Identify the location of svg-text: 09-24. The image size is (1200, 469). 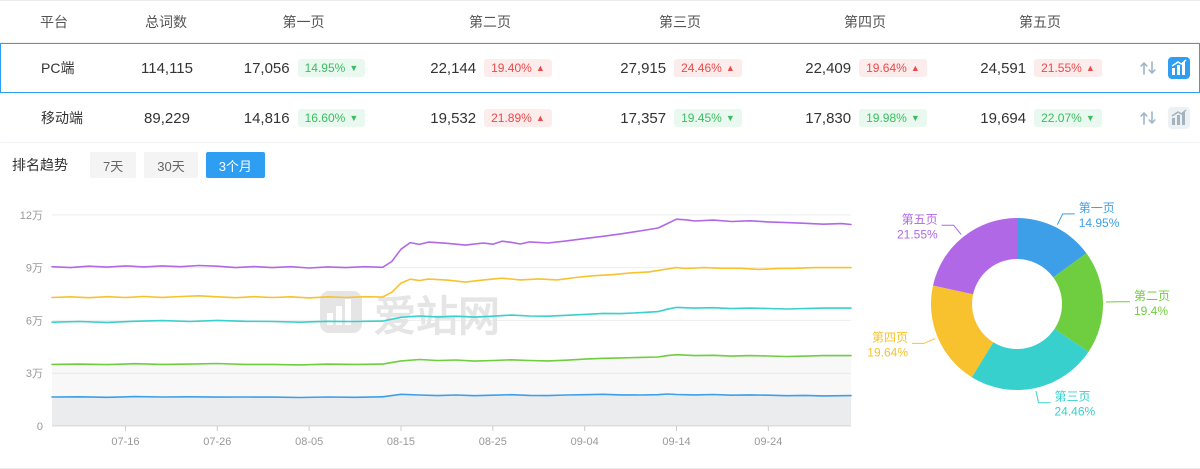
(768, 442).